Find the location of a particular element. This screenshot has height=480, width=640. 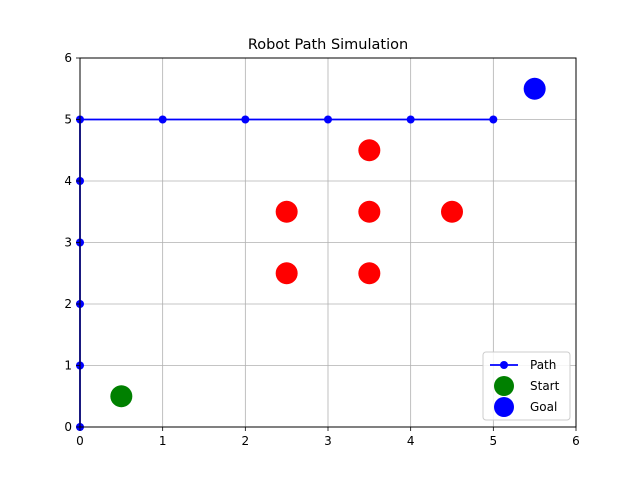

start-point is located at coordinates (121, 396).